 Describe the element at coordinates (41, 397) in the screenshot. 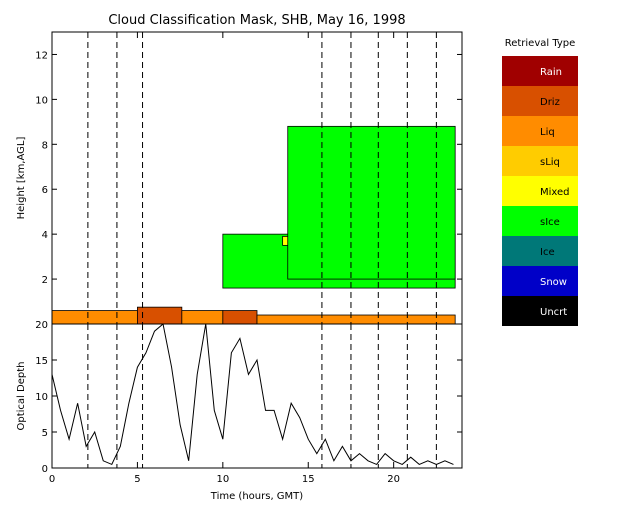

I see `od-tick-label-2: 10` at that location.